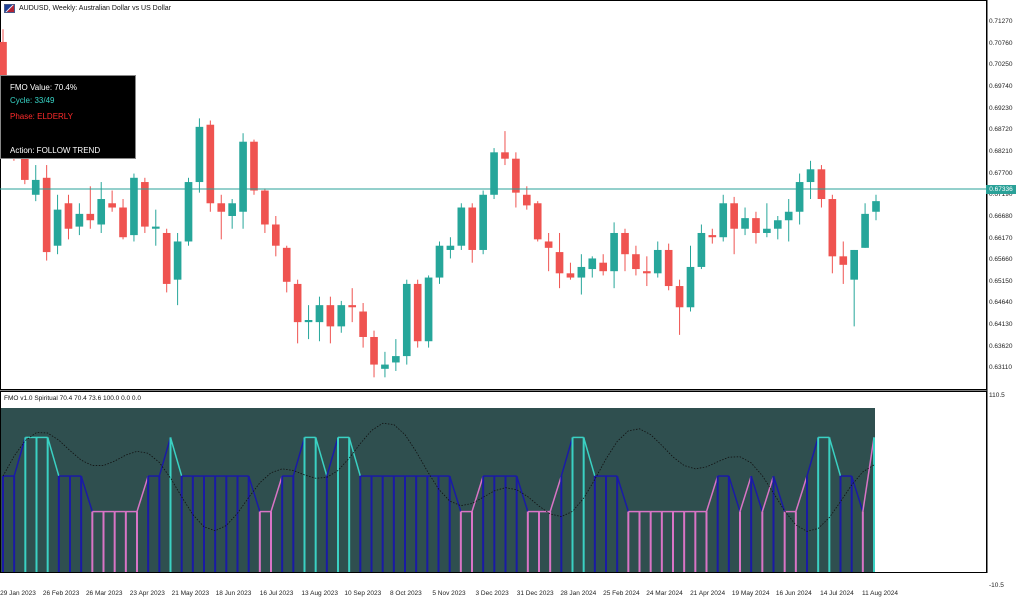  I want to click on action-text: Action: FOLLOW TREND, so click(55, 150).